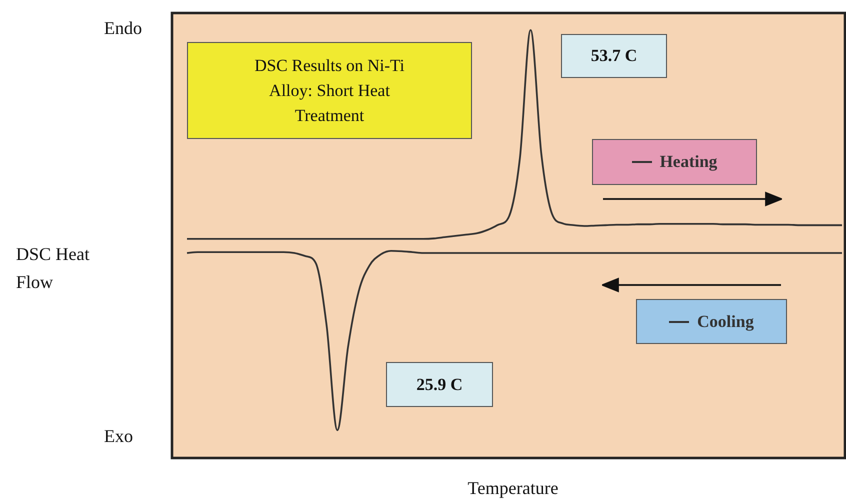 The width and height of the screenshot is (846, 504). Describe the element at coordinates (513, 488) in the screenshot. I see `x-axis-title: Temperature` at that location.